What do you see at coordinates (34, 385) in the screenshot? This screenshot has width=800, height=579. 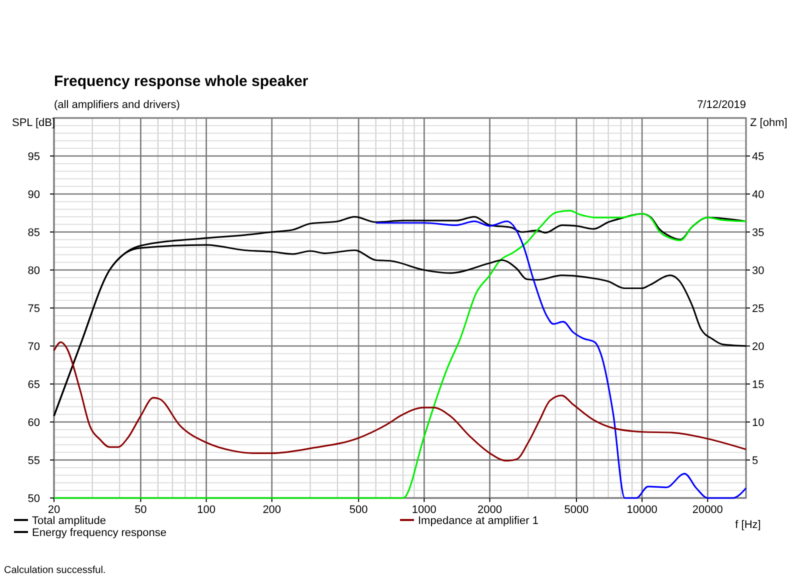 I see `y-tick-label: 65` at bounding box center [34, 385].